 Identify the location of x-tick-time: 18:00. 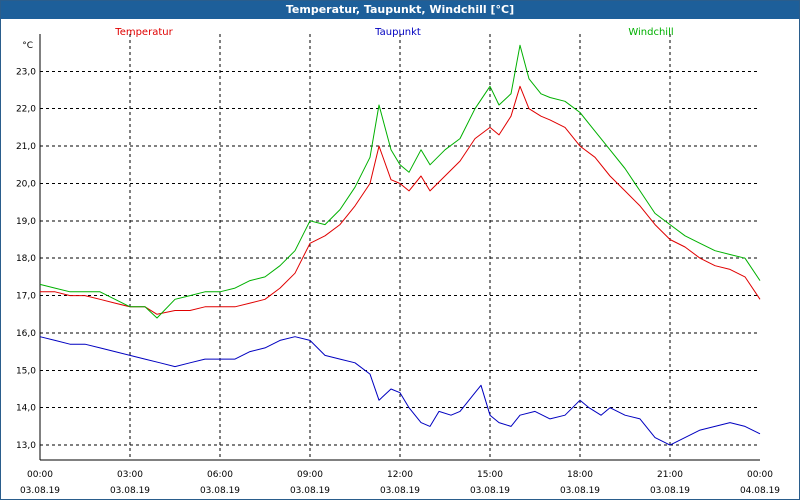
(580, 475).